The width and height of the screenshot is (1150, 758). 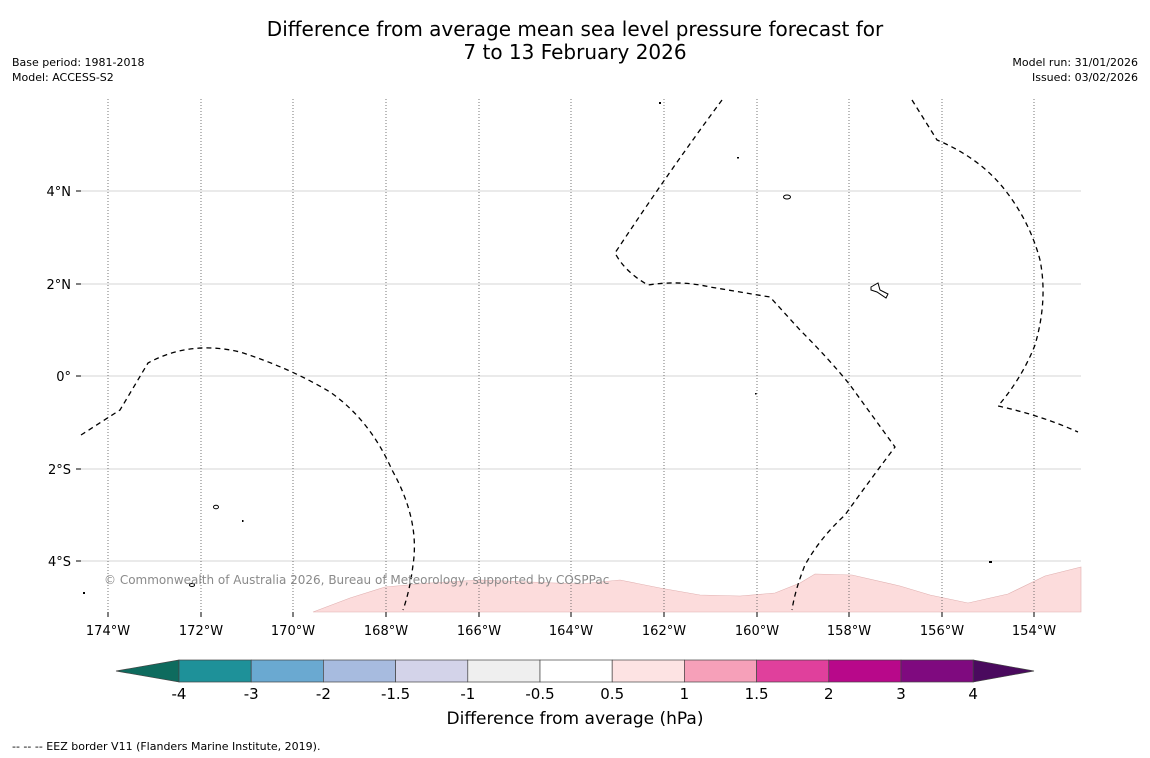 I want to click on base-period: Base period: 1981-2018, so click(x=78, y=62).